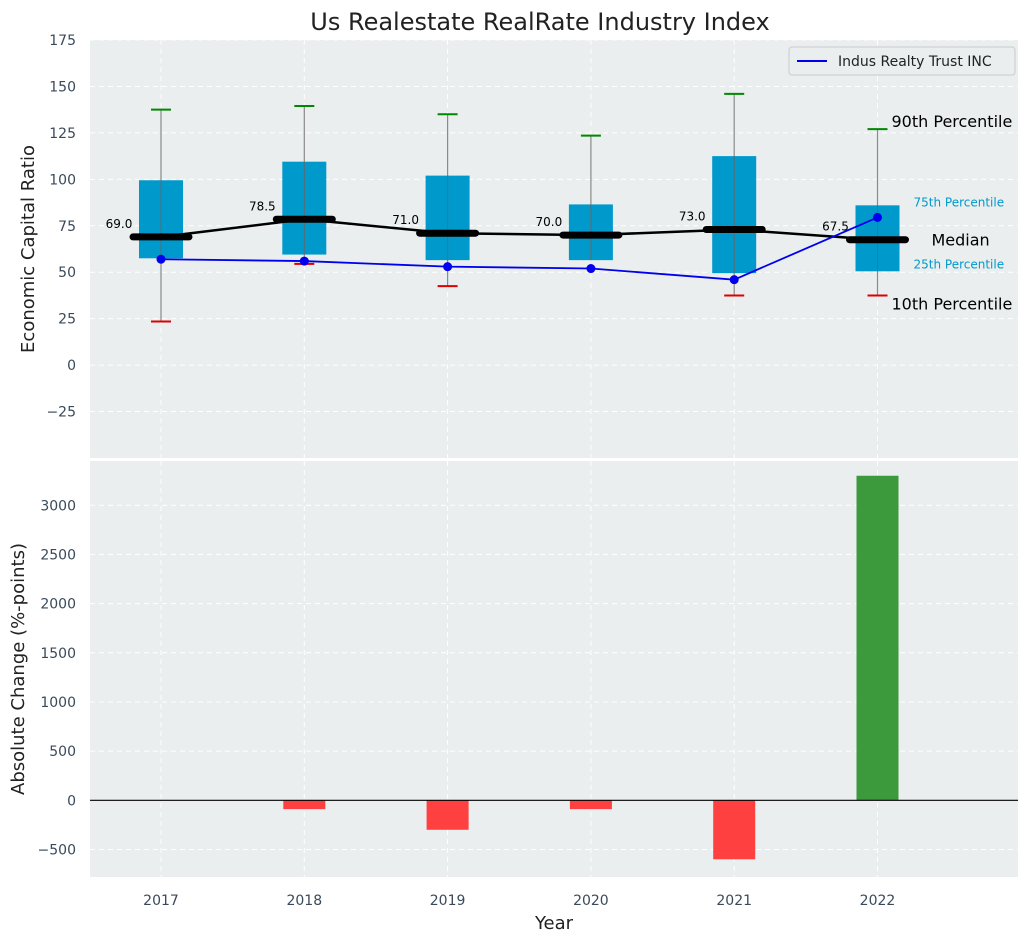 The width and height of the screenshot is (1029, 942). Describe the element at coordinates (58, 605) in the screenshot. I see `y-tick-label: 2000` at that location.